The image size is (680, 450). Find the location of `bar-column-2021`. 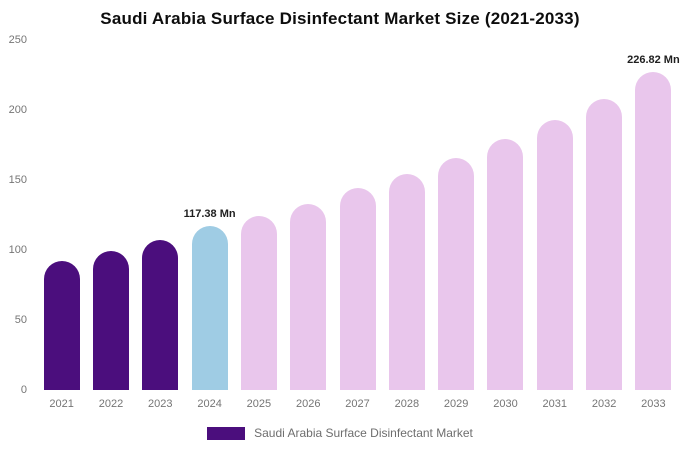

bar-column-2021 is located at coordinates (61, 215).